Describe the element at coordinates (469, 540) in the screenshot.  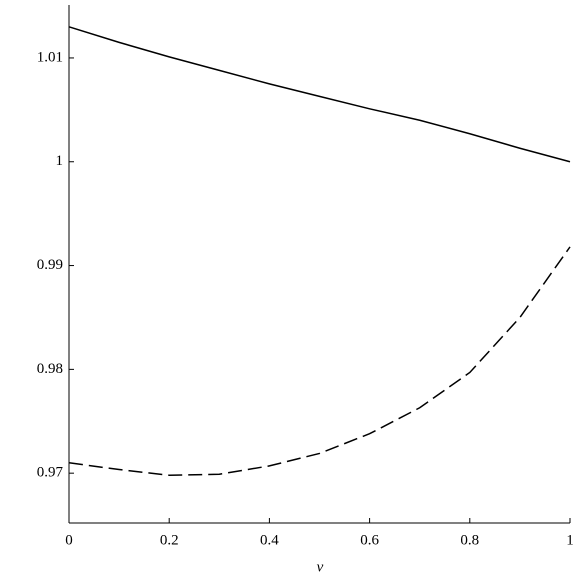
I see `x-tick-label: 0.8` at that location.